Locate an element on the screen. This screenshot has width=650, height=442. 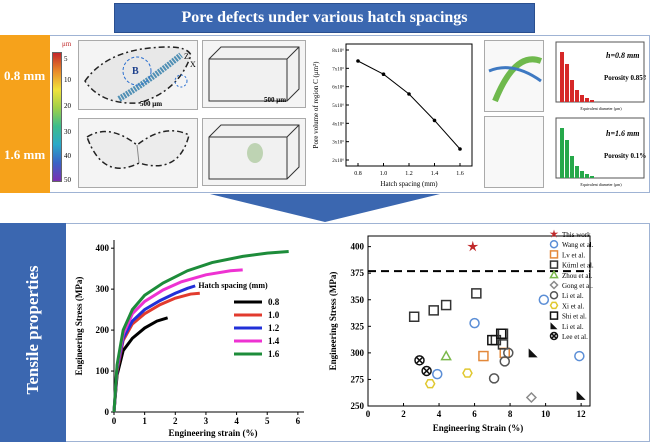
y-tick-label: 100 is located at coordinates (103, 371).